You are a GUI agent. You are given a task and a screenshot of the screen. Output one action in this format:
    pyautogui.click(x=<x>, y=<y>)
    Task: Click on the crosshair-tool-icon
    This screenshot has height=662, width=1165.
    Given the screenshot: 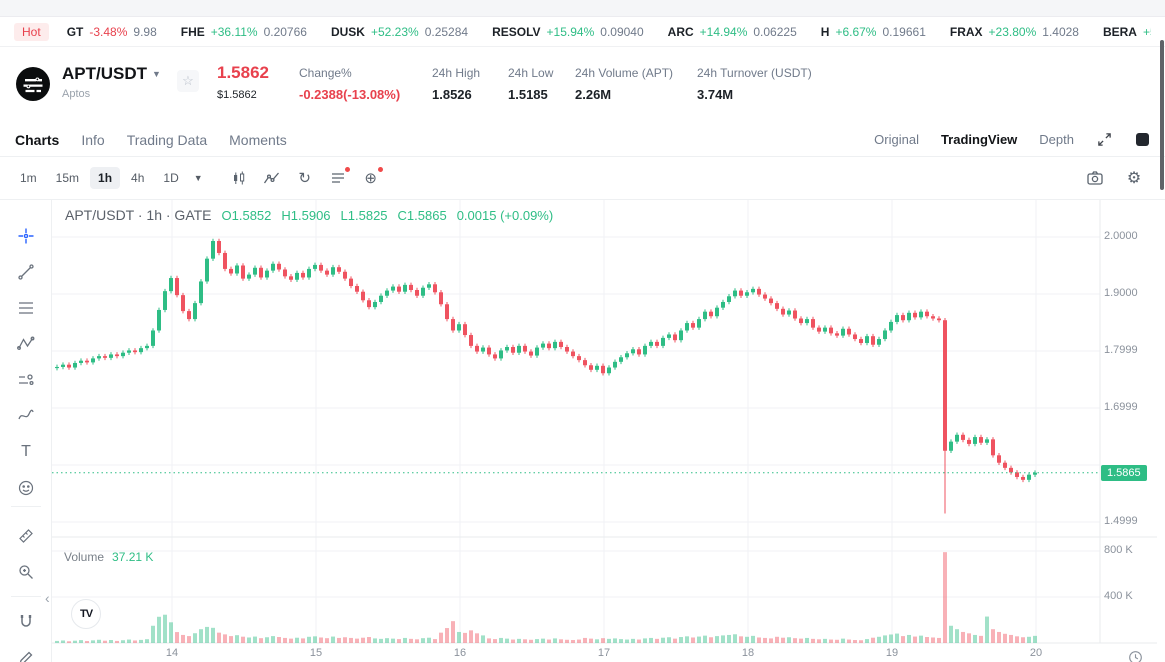 What is the action you would take?
    pyautogui.click(x=26, y=236)
    